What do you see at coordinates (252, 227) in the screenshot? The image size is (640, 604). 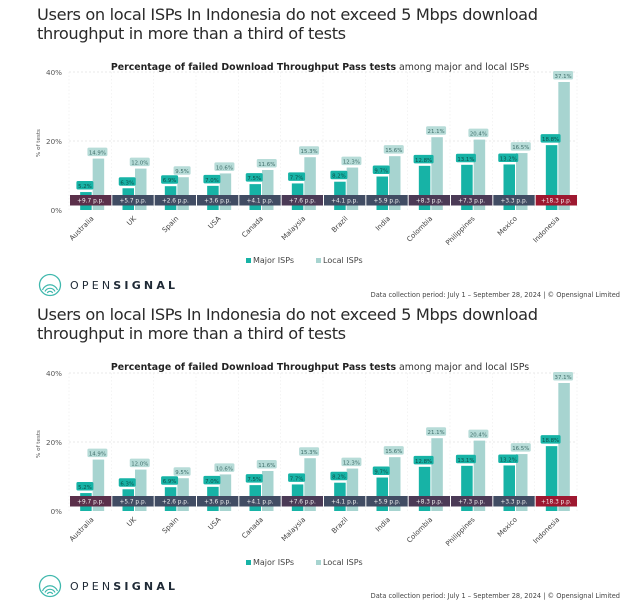 I see `x-tick-label: Canada` at bounding box center [252, 227].